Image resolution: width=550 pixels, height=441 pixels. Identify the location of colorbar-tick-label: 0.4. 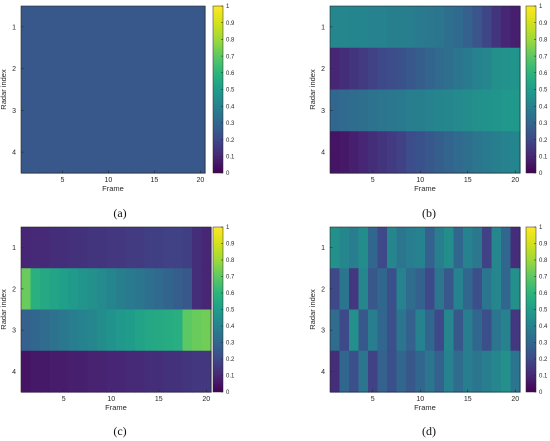
(543, 107).